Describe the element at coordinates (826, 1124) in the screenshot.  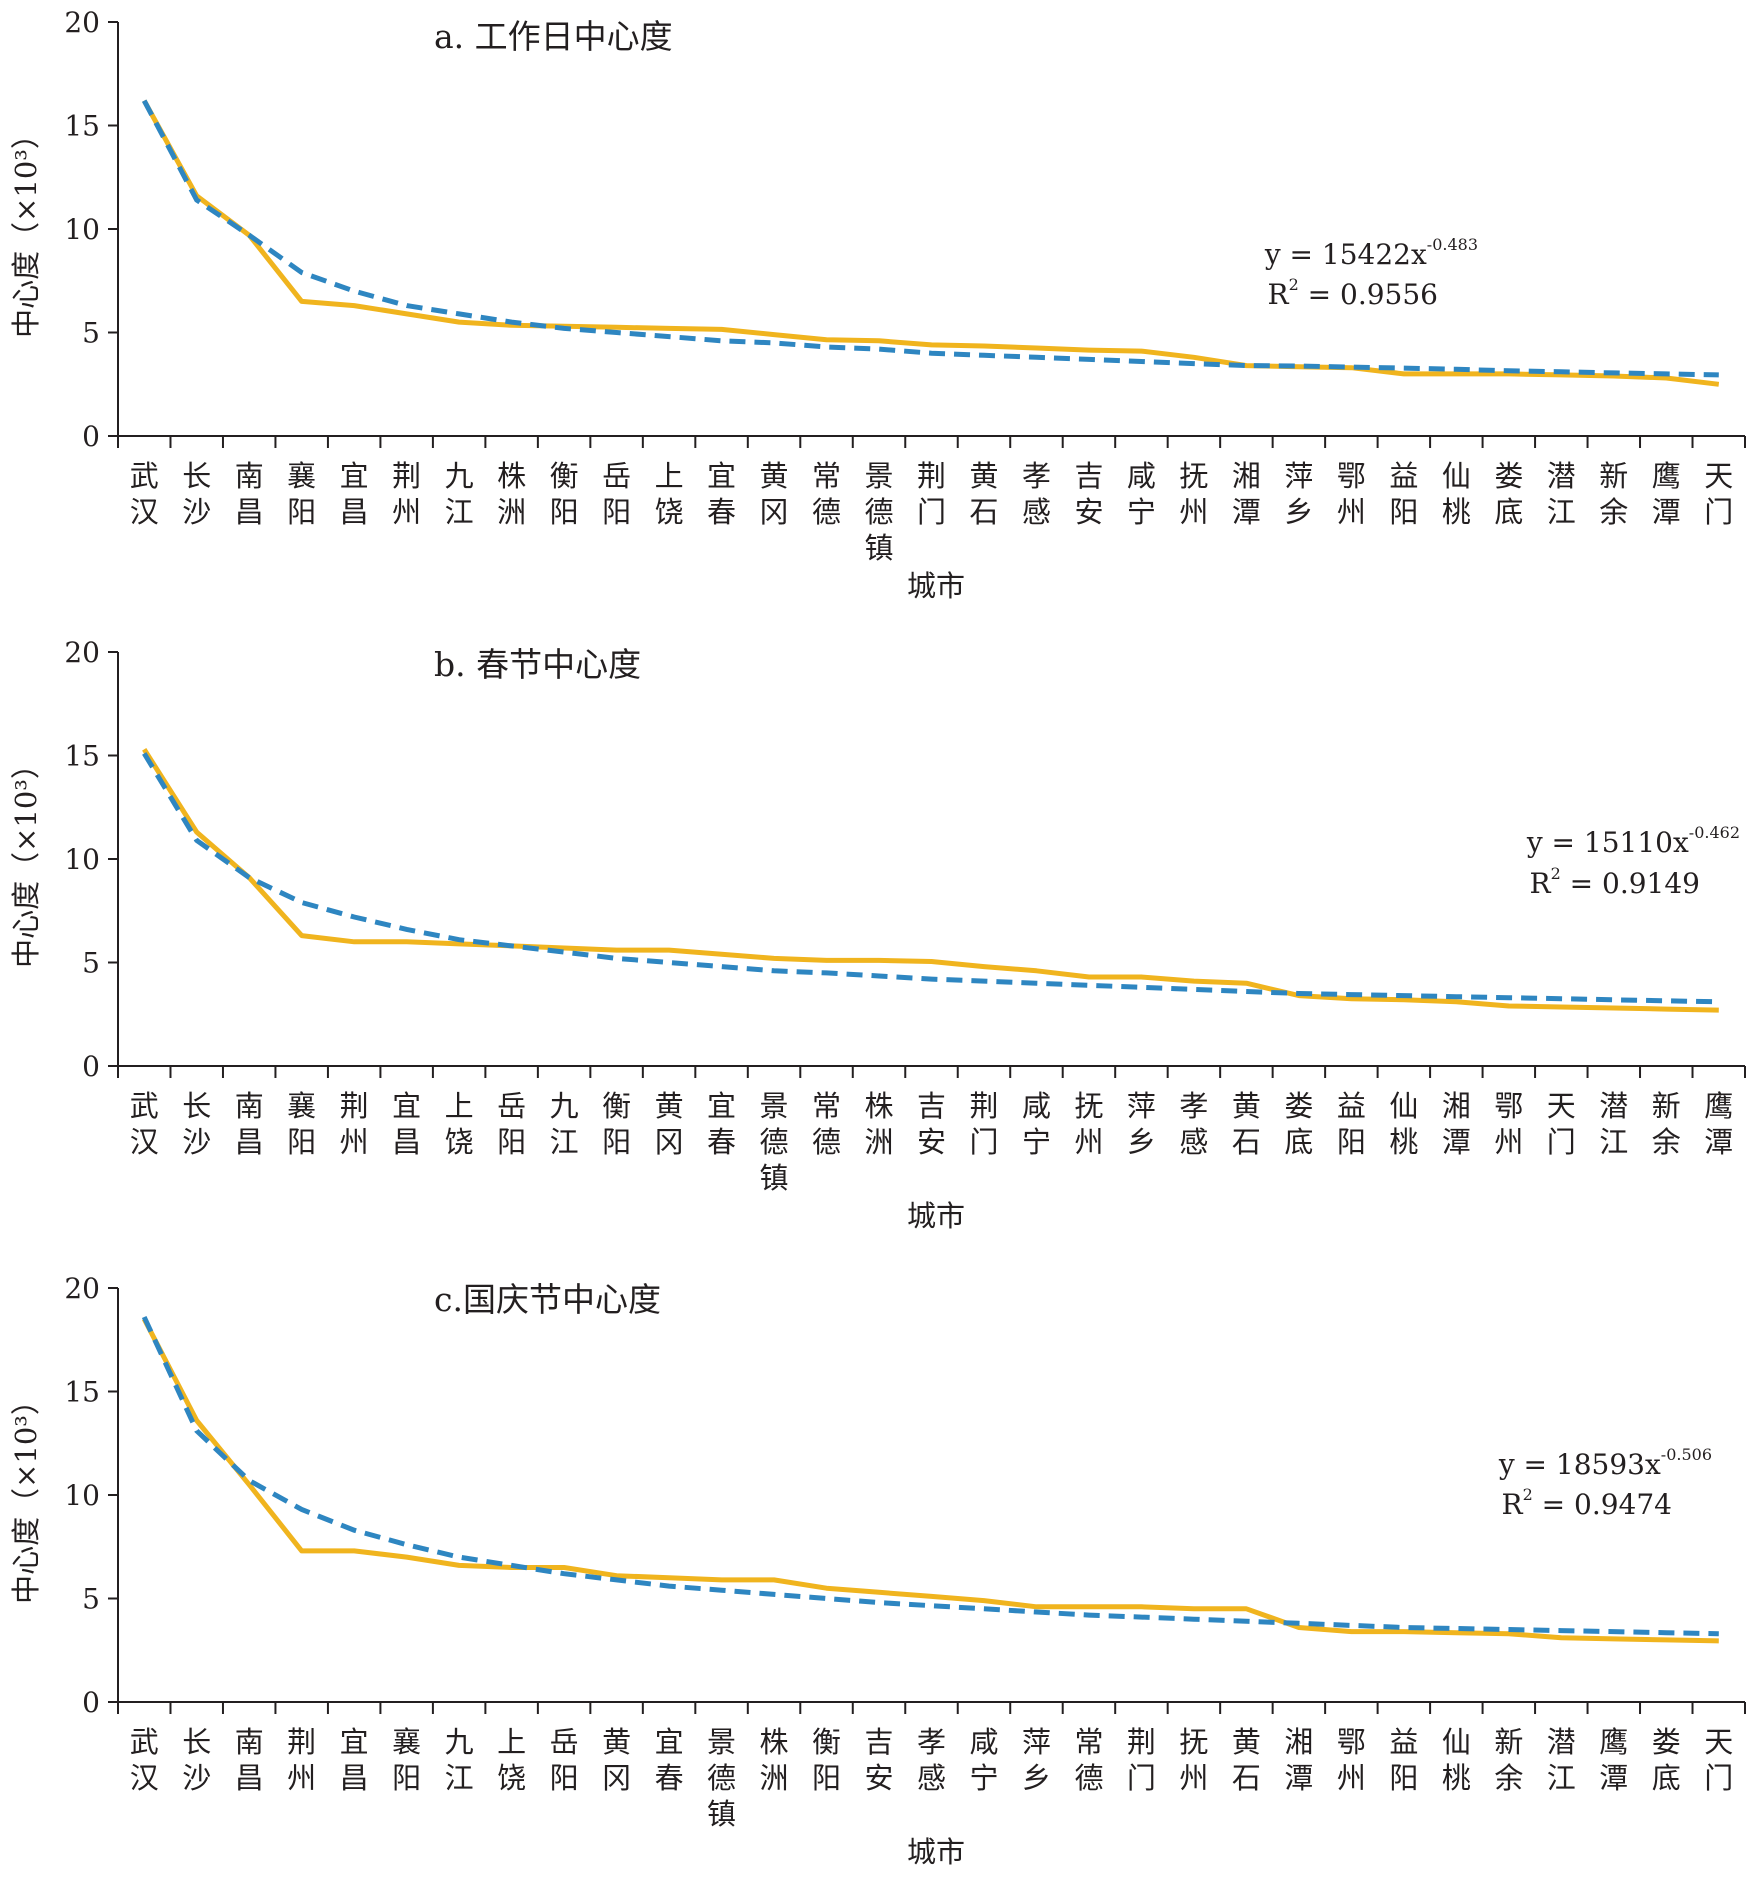
I see `x-category-label: 常德` at that location.